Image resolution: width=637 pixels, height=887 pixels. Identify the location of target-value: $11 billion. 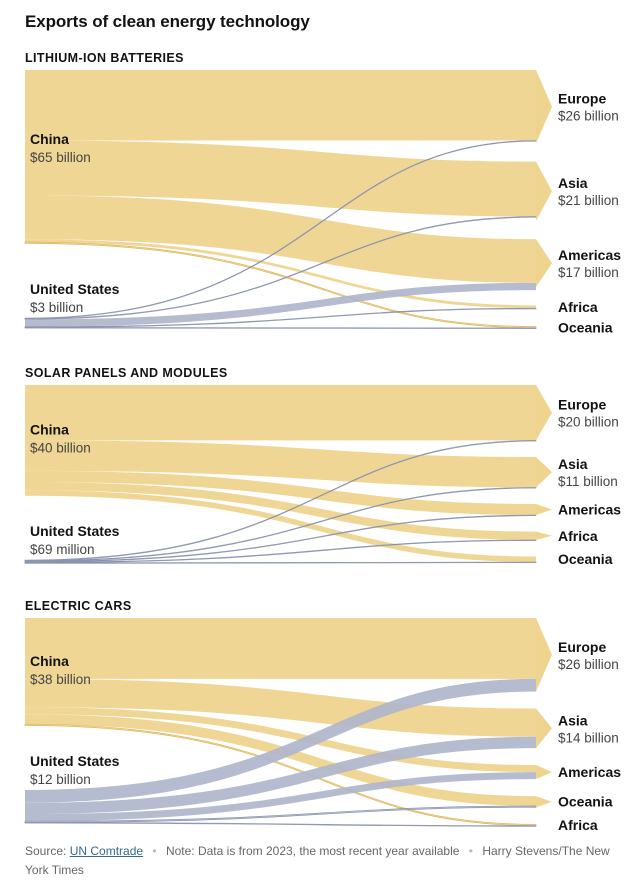
(588, 481).